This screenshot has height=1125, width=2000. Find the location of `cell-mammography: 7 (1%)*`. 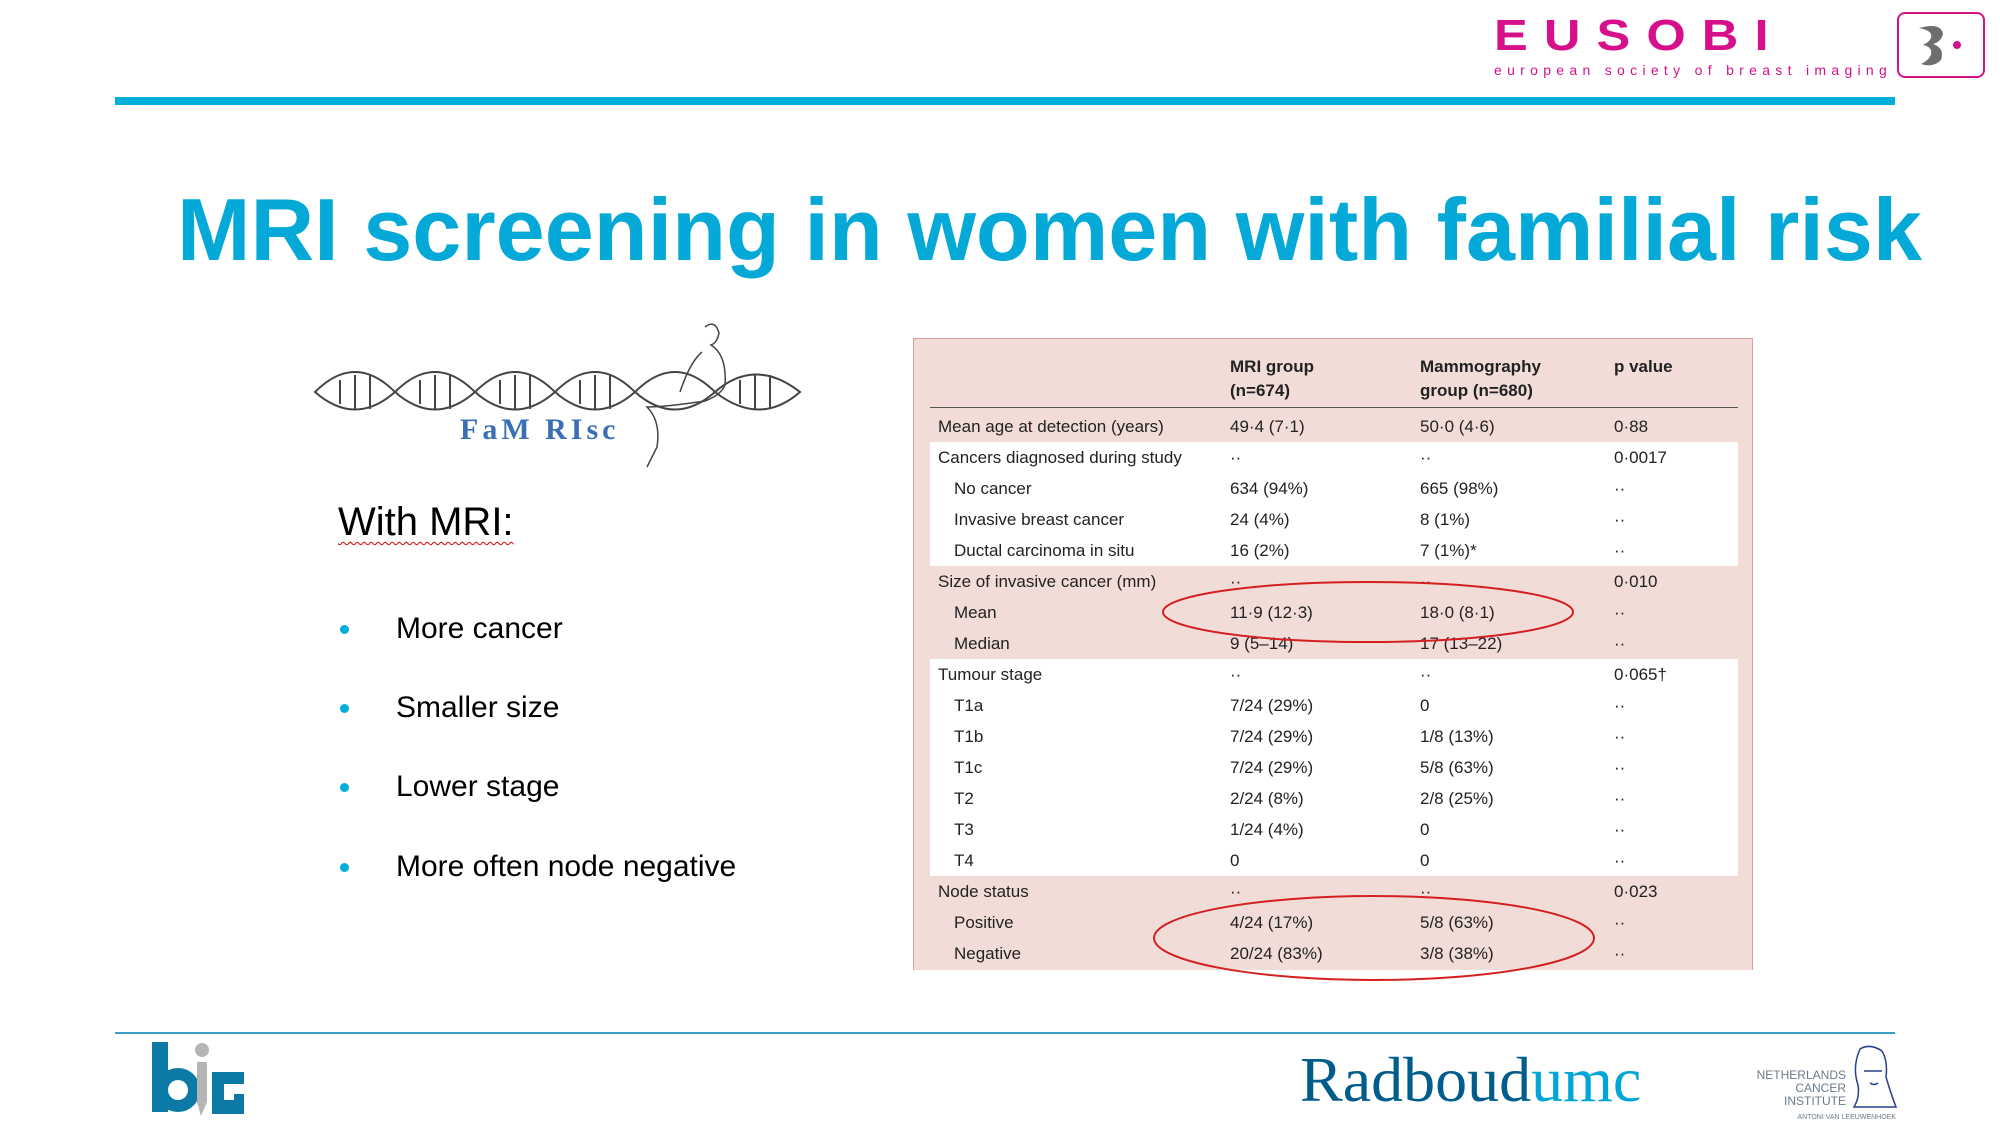

cell-mammography: 7 (1%)* is located at coordinates (1448, 550).